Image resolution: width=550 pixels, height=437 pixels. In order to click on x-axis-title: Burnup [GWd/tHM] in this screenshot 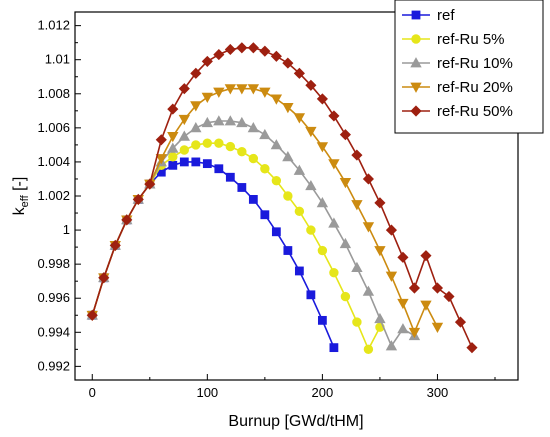, I will do `click(295, 421)`.